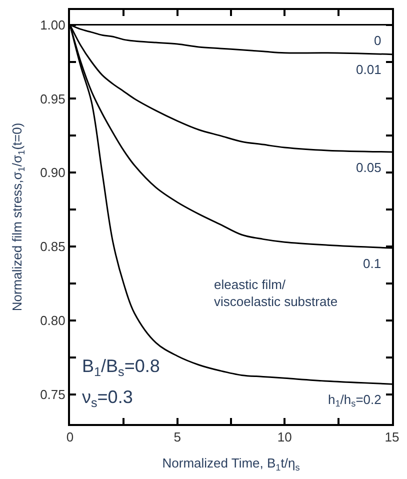 This screenshot has width=407, height=479. I want to click on legend-label: 0.01, so click(369, 69).